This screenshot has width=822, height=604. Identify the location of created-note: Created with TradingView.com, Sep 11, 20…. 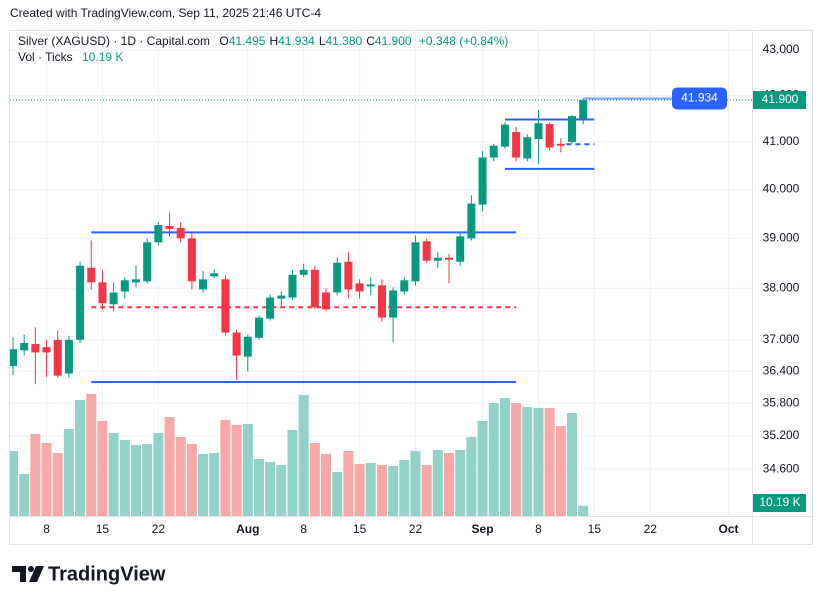
(165, 13).